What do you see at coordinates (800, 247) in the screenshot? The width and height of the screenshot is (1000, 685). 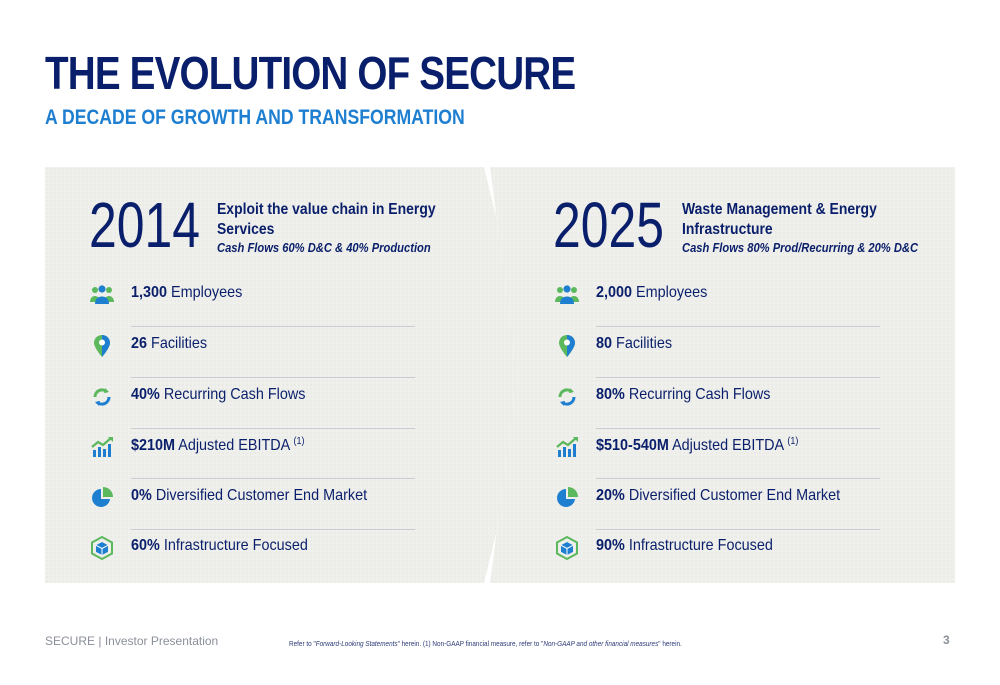 I see `cash-flow-subline: Cash Flows 80% Prod/Recurring & 20% D&C` at bounding box center [800, 247].